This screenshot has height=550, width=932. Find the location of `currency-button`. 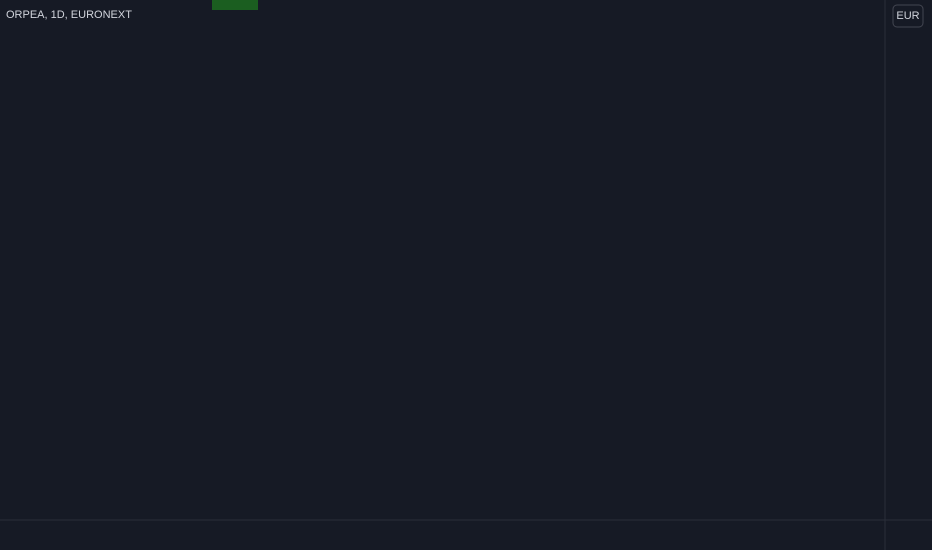

currency-button is located at coordinates (908, 16).